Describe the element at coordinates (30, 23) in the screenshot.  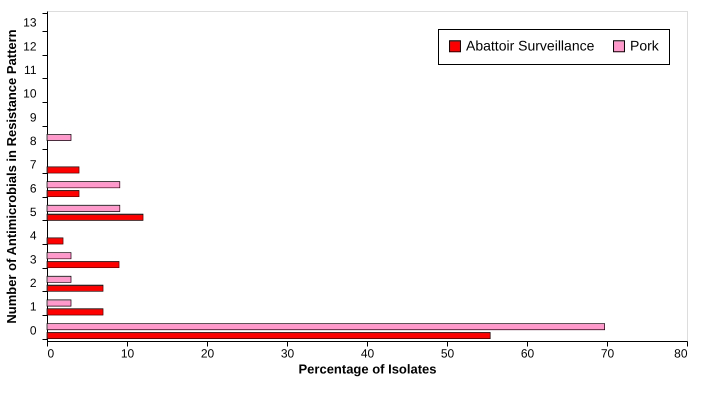
I see `y-tick-label: 13` at that location.